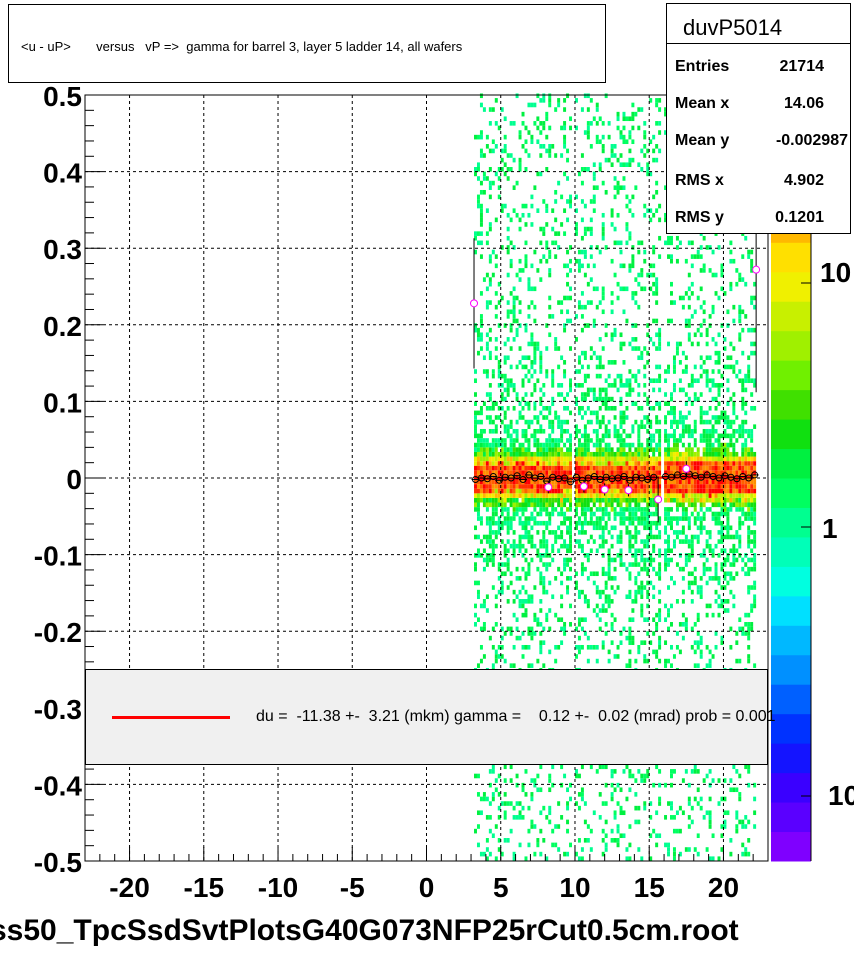 The width and height of the screenshot is (854, 962). What do you see at coordinates (501, 887) in the screenshot?
I see `x-tick-label: 5` at bounding box center [501, 887].